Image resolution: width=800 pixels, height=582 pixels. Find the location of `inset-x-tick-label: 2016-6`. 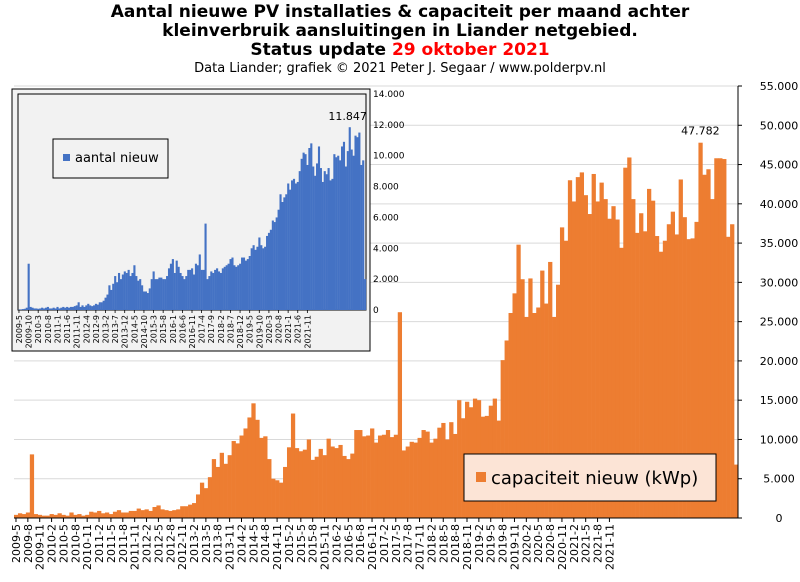

inset-x-tick-label: 2016-6 is located at coordinates (182, 329).